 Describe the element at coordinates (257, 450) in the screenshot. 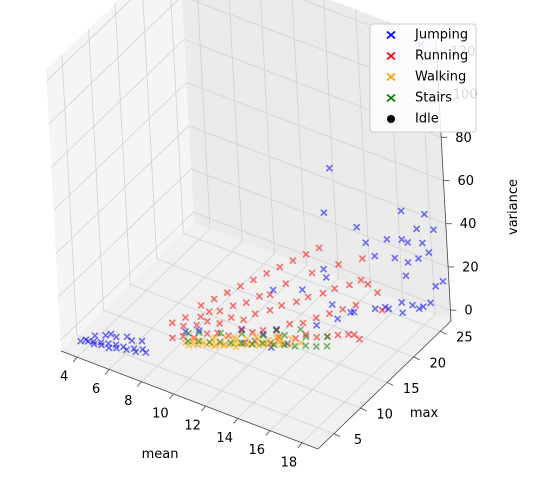

I see `x-tick-label: 16` at that location.